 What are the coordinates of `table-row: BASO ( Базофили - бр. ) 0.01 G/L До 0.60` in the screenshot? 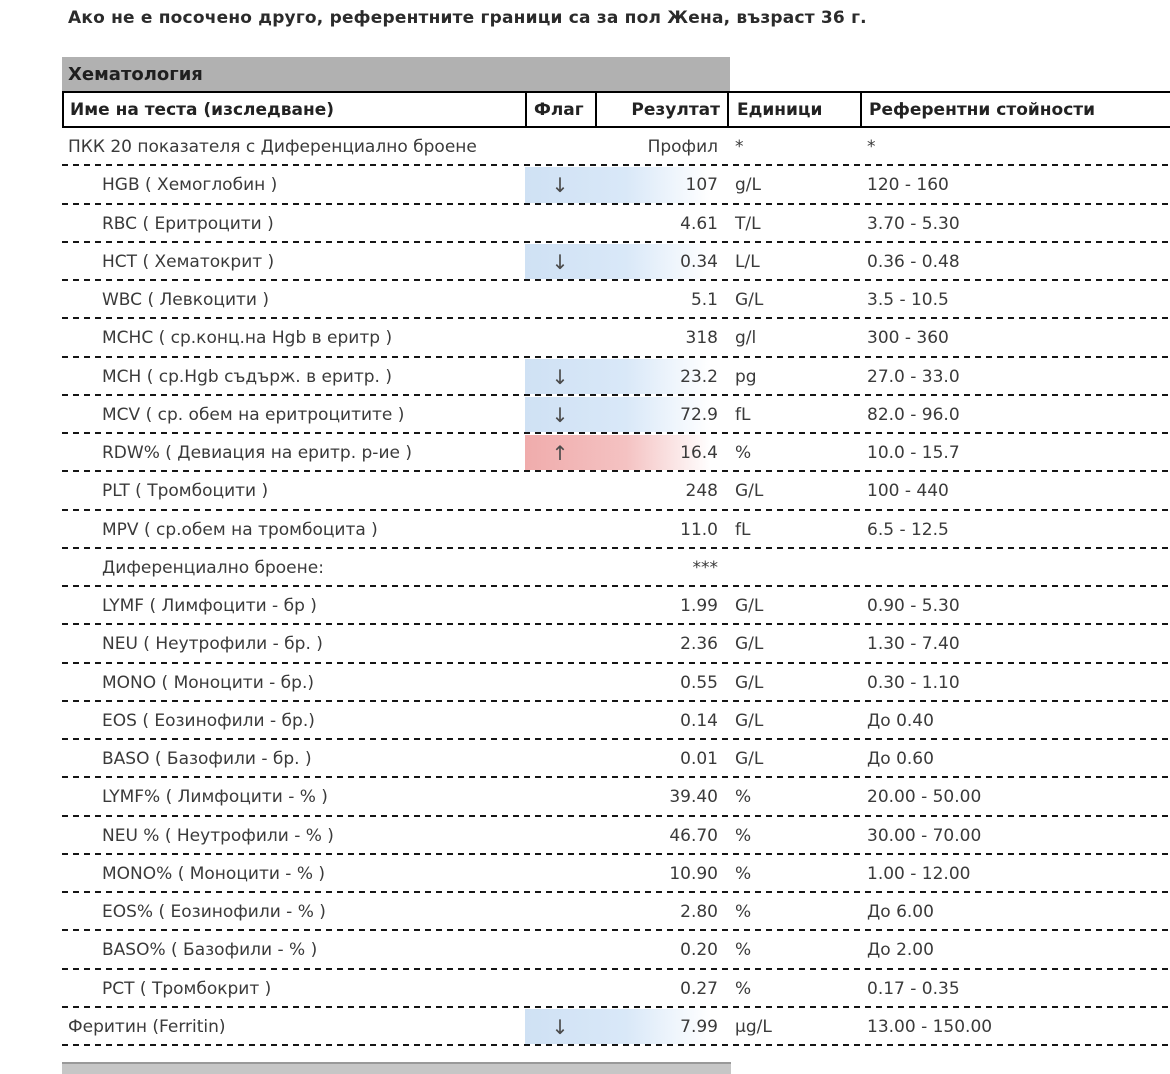 It's located at (616, 759).